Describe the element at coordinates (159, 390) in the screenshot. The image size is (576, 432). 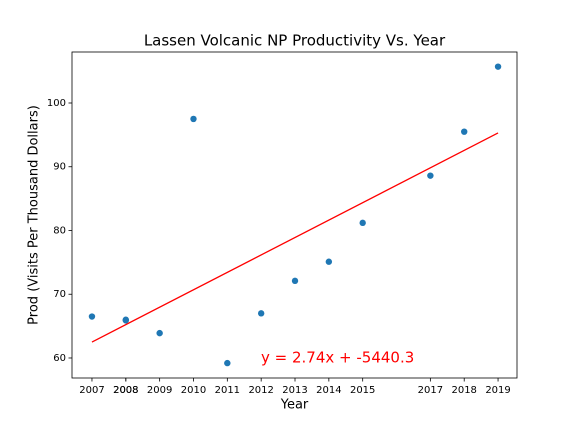
I see `x-tick-label: 2009` at that location.